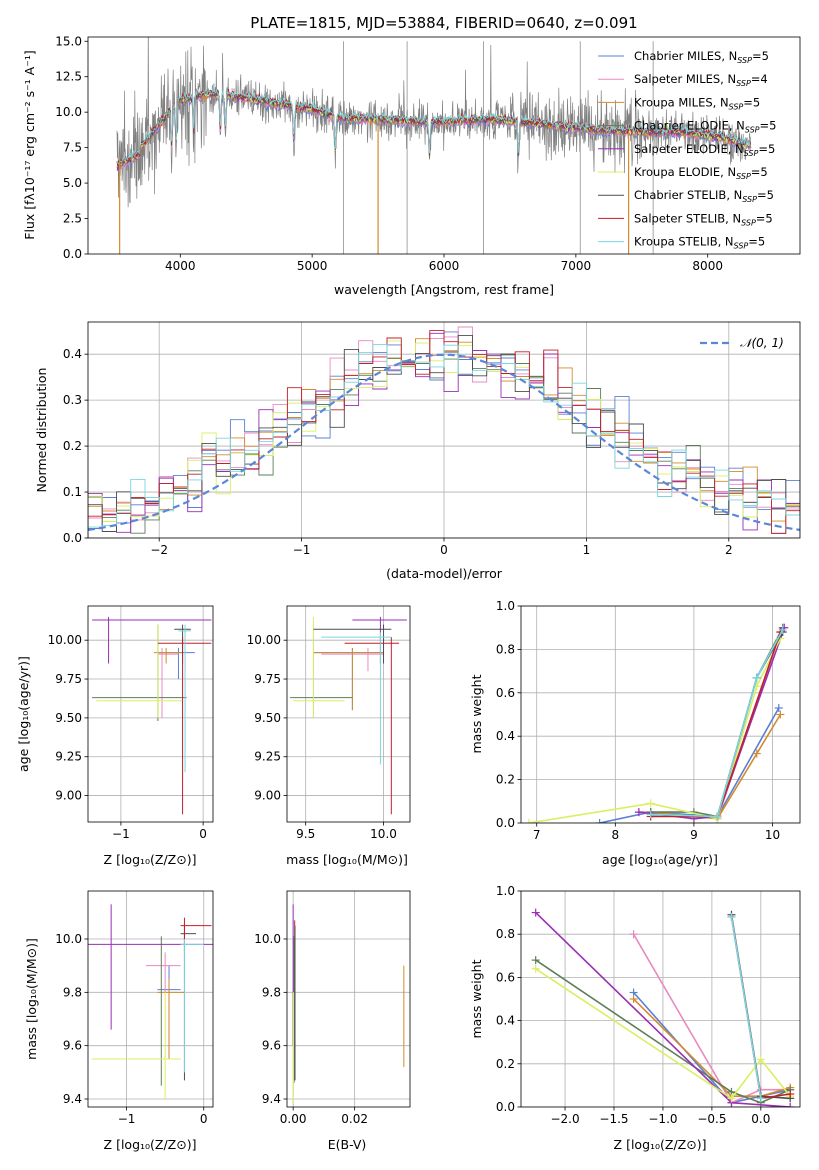 The height and width of the screenshot is (1170, 819). Describe the element at coordinates (701, 80) in the screenshot. I see `legend-label: Salpeter MILES, NSSP=4` at that location.